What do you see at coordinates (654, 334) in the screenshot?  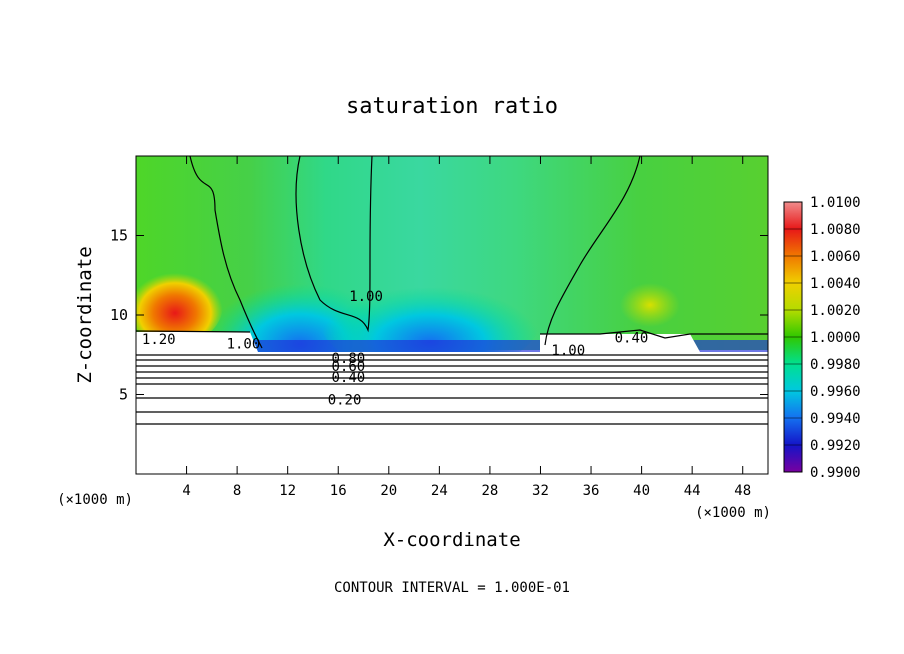 I see `contour-1-00-right` at bounding box center [654, 334].